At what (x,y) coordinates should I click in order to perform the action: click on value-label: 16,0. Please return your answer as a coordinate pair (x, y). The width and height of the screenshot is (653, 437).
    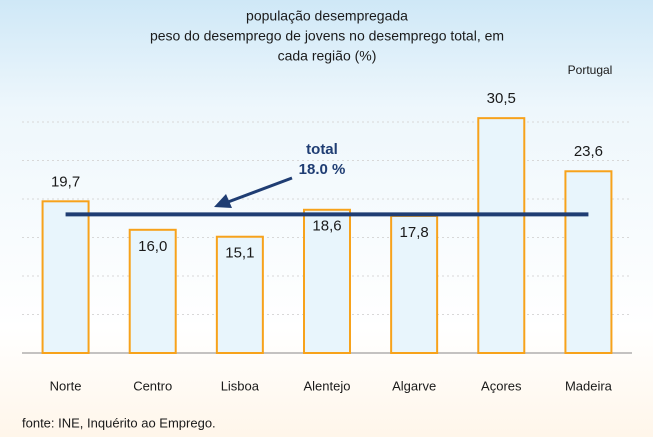
    Looking at the image, I should click on (152, 246).